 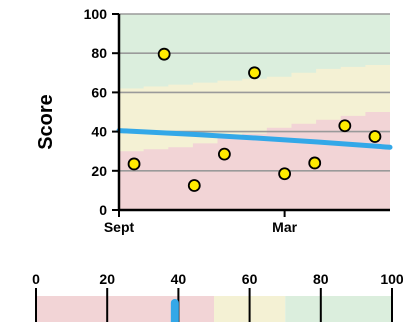 What do you see at coordinates (99, 132) in the screenshot?
I see `y-tick-label: 40` at bounding box center [99, 132].